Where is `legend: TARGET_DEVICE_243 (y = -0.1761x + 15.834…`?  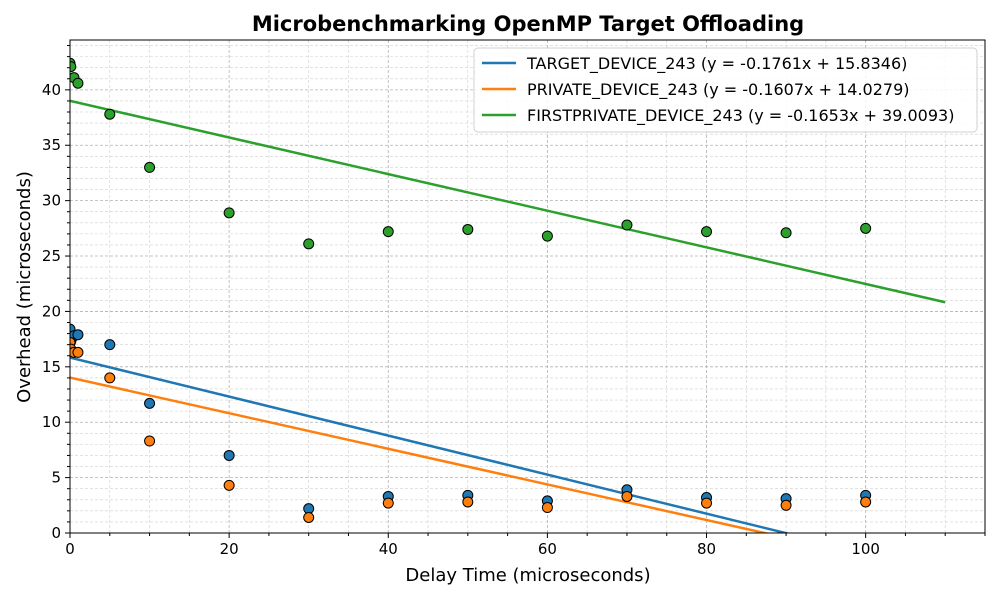
legend: TARGET_DEVICE_243 (y = -0.1761x + 15.834… is located at coordinates (725, 90).